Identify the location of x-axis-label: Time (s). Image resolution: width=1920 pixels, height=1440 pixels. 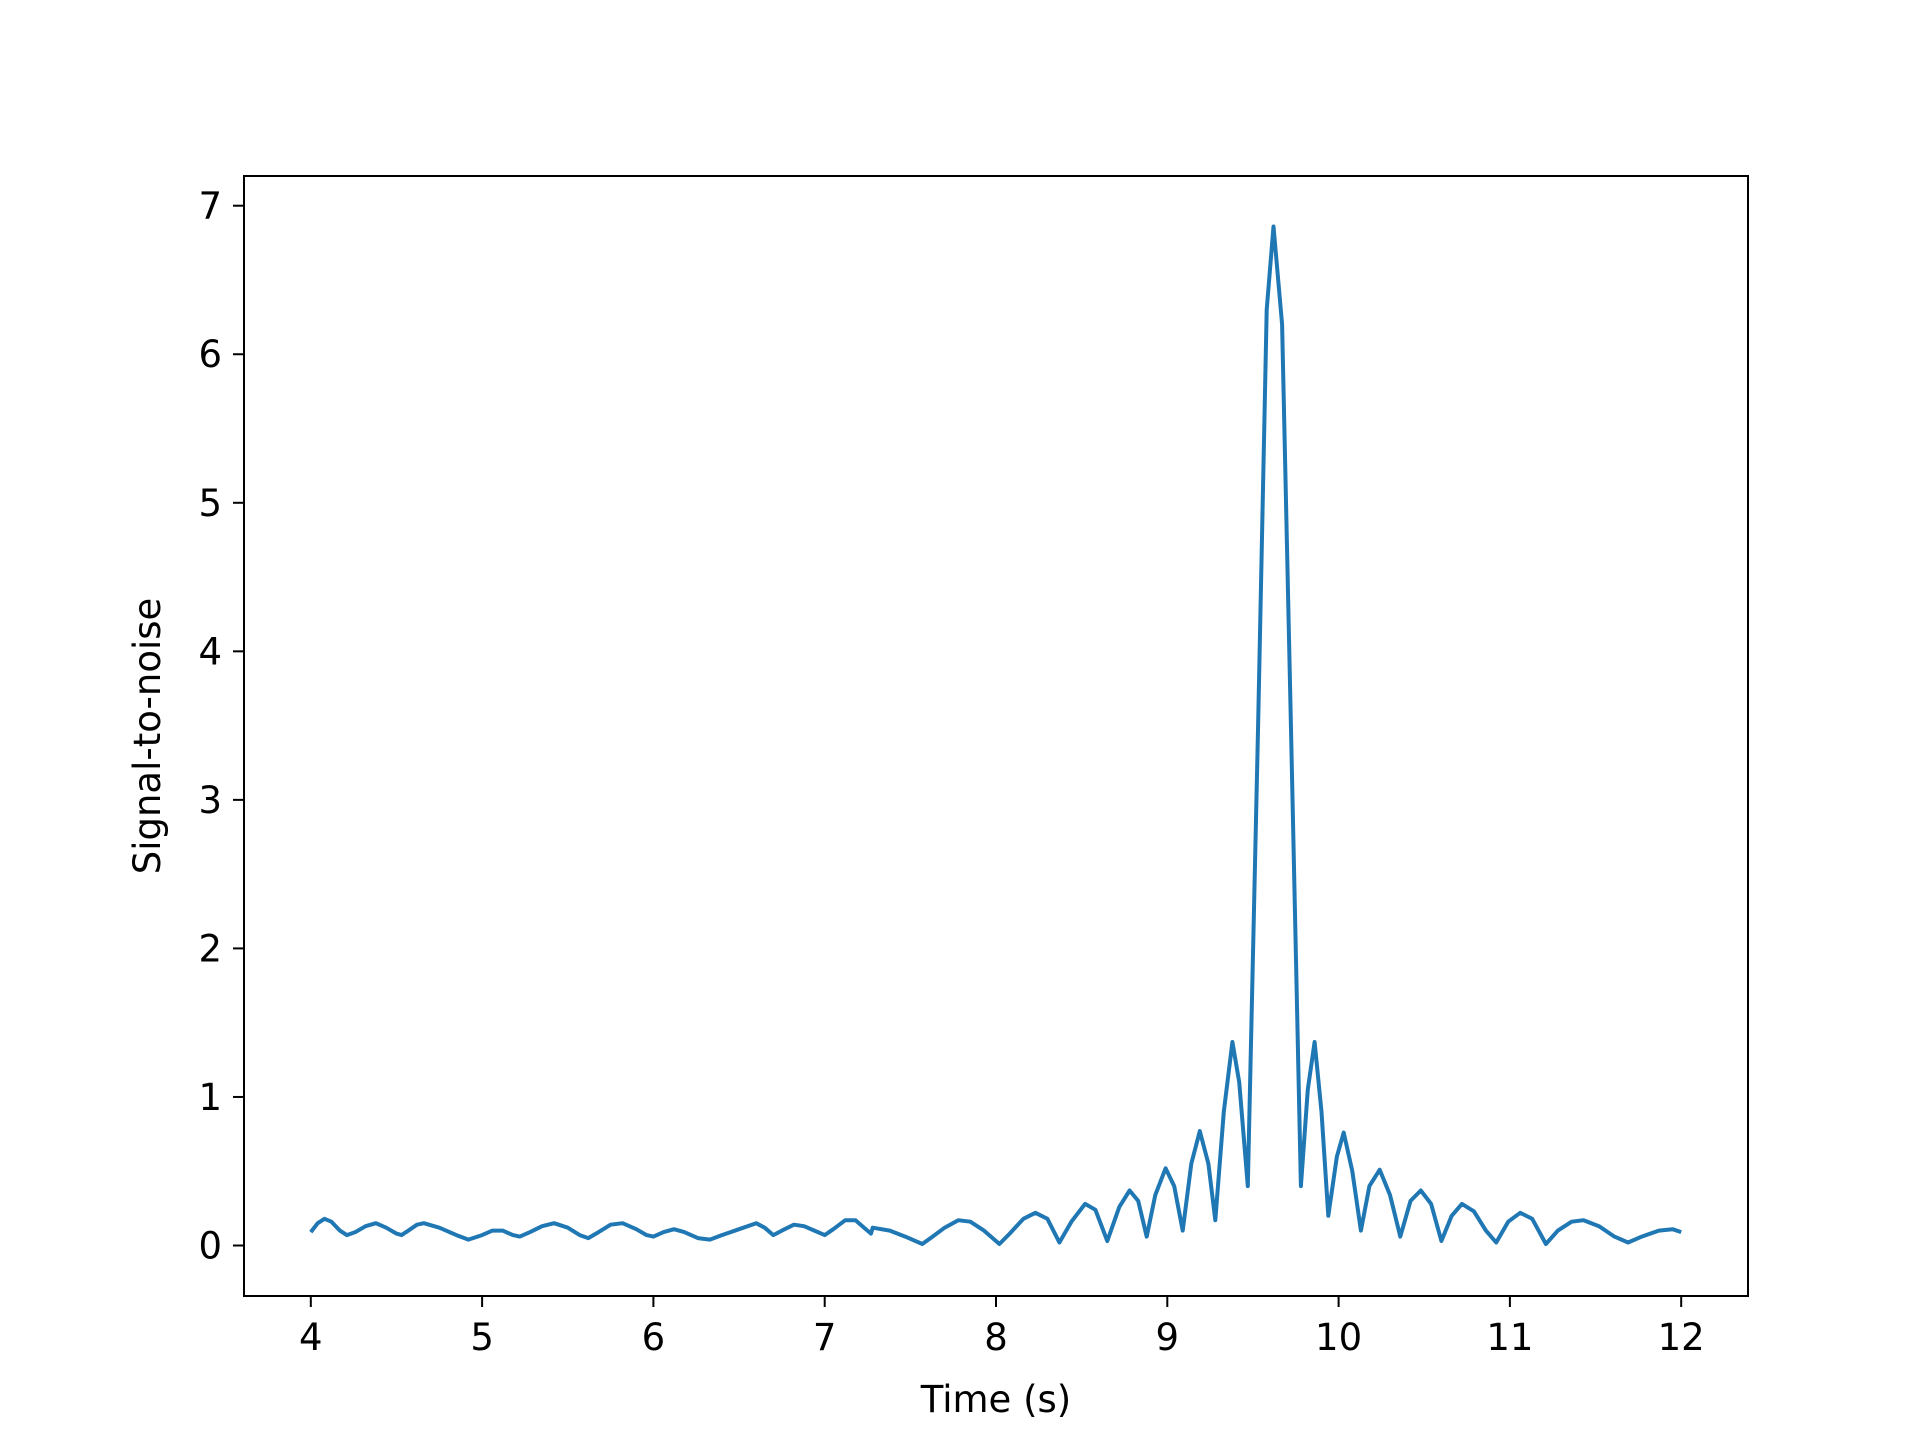
(995, 1399).